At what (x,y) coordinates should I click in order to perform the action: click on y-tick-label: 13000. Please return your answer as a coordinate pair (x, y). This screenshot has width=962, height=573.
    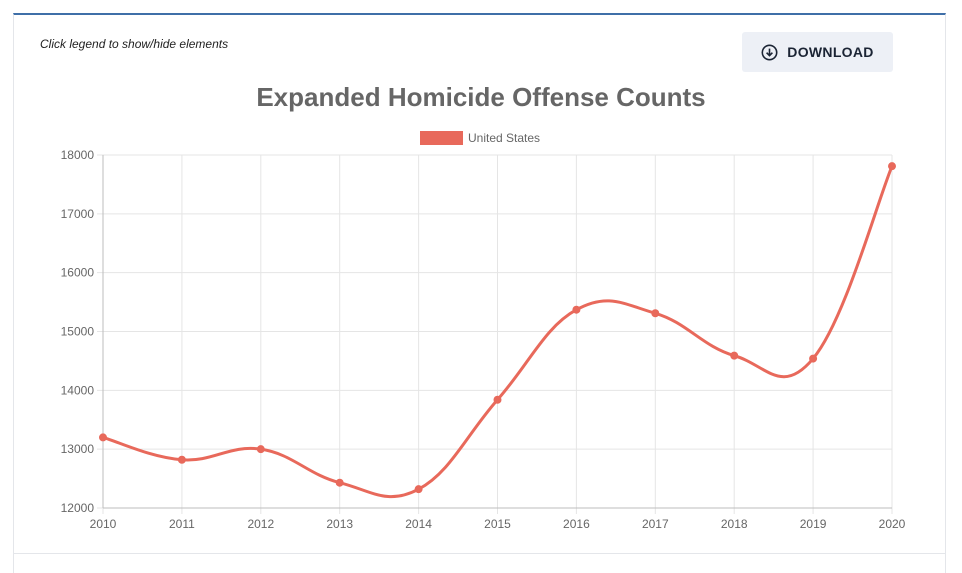
    Looking at the image, I should click on (78, 449).